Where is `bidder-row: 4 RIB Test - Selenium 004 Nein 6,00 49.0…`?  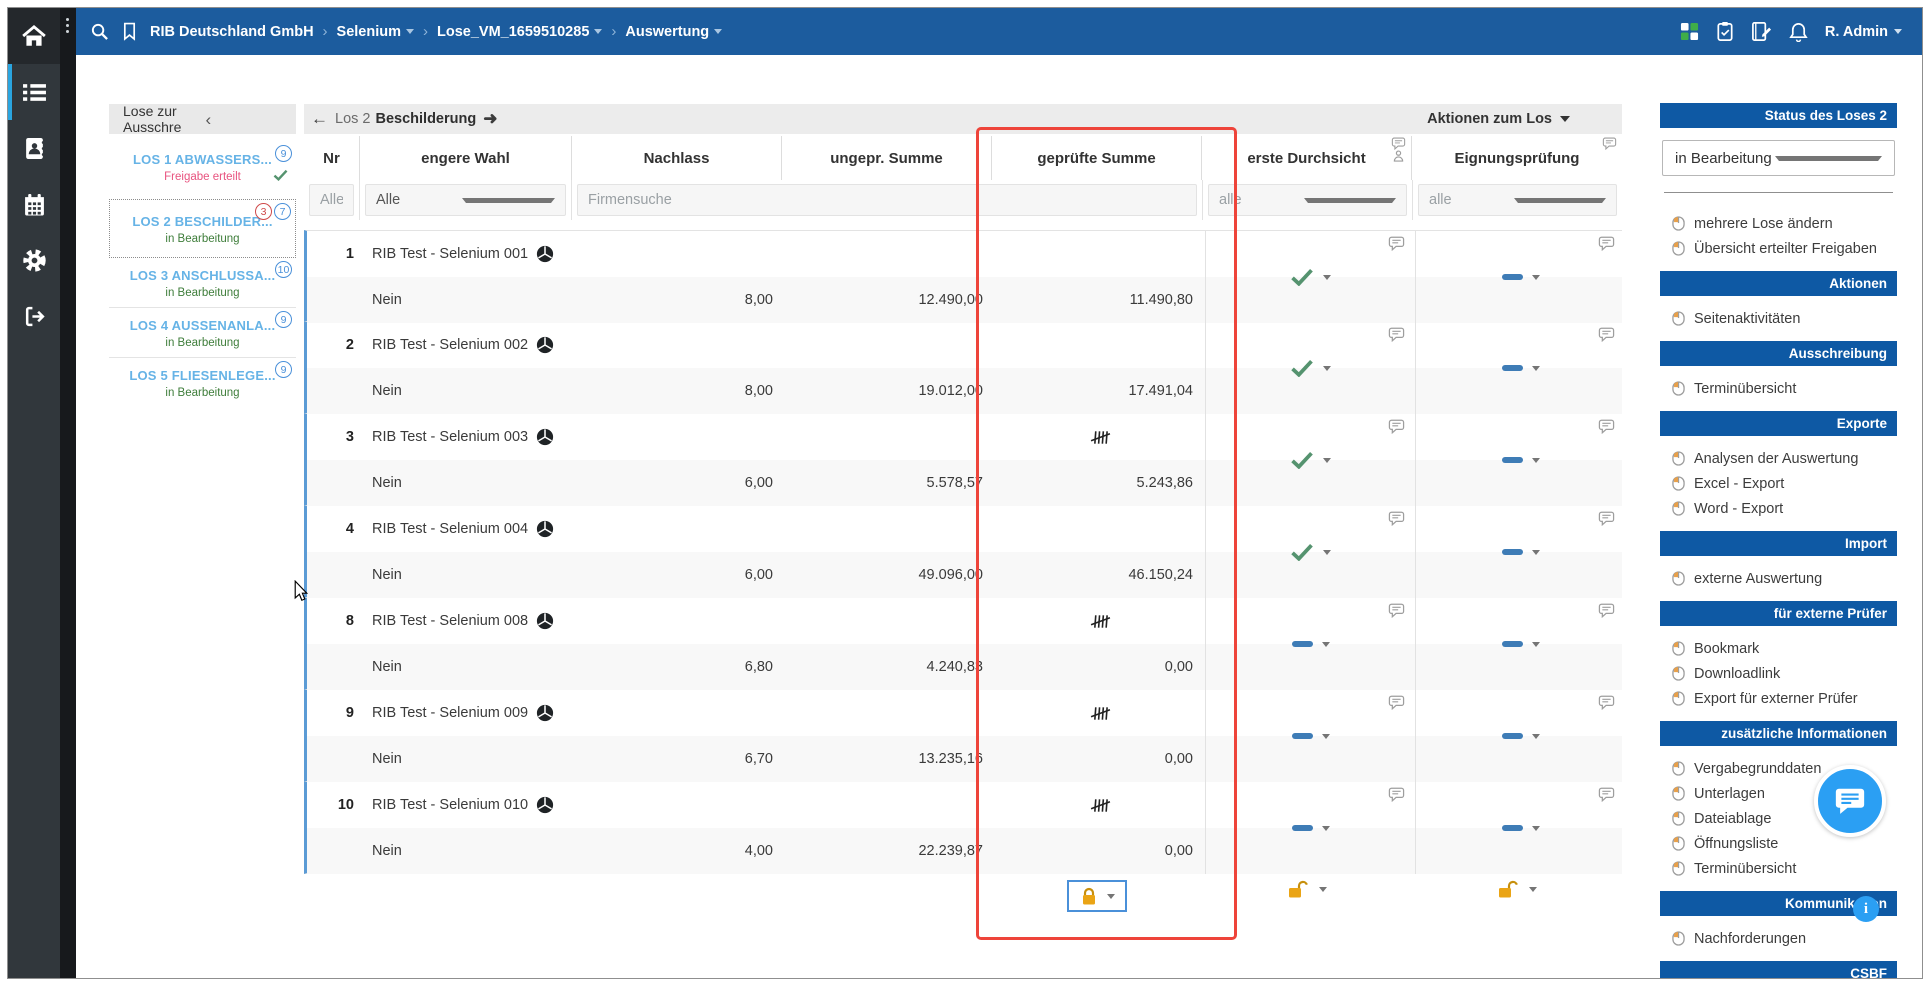 bidder-row: 4 RIB Test - Selenium 004 Nein 6,00 49.0… is located at coordinates (963, 552).